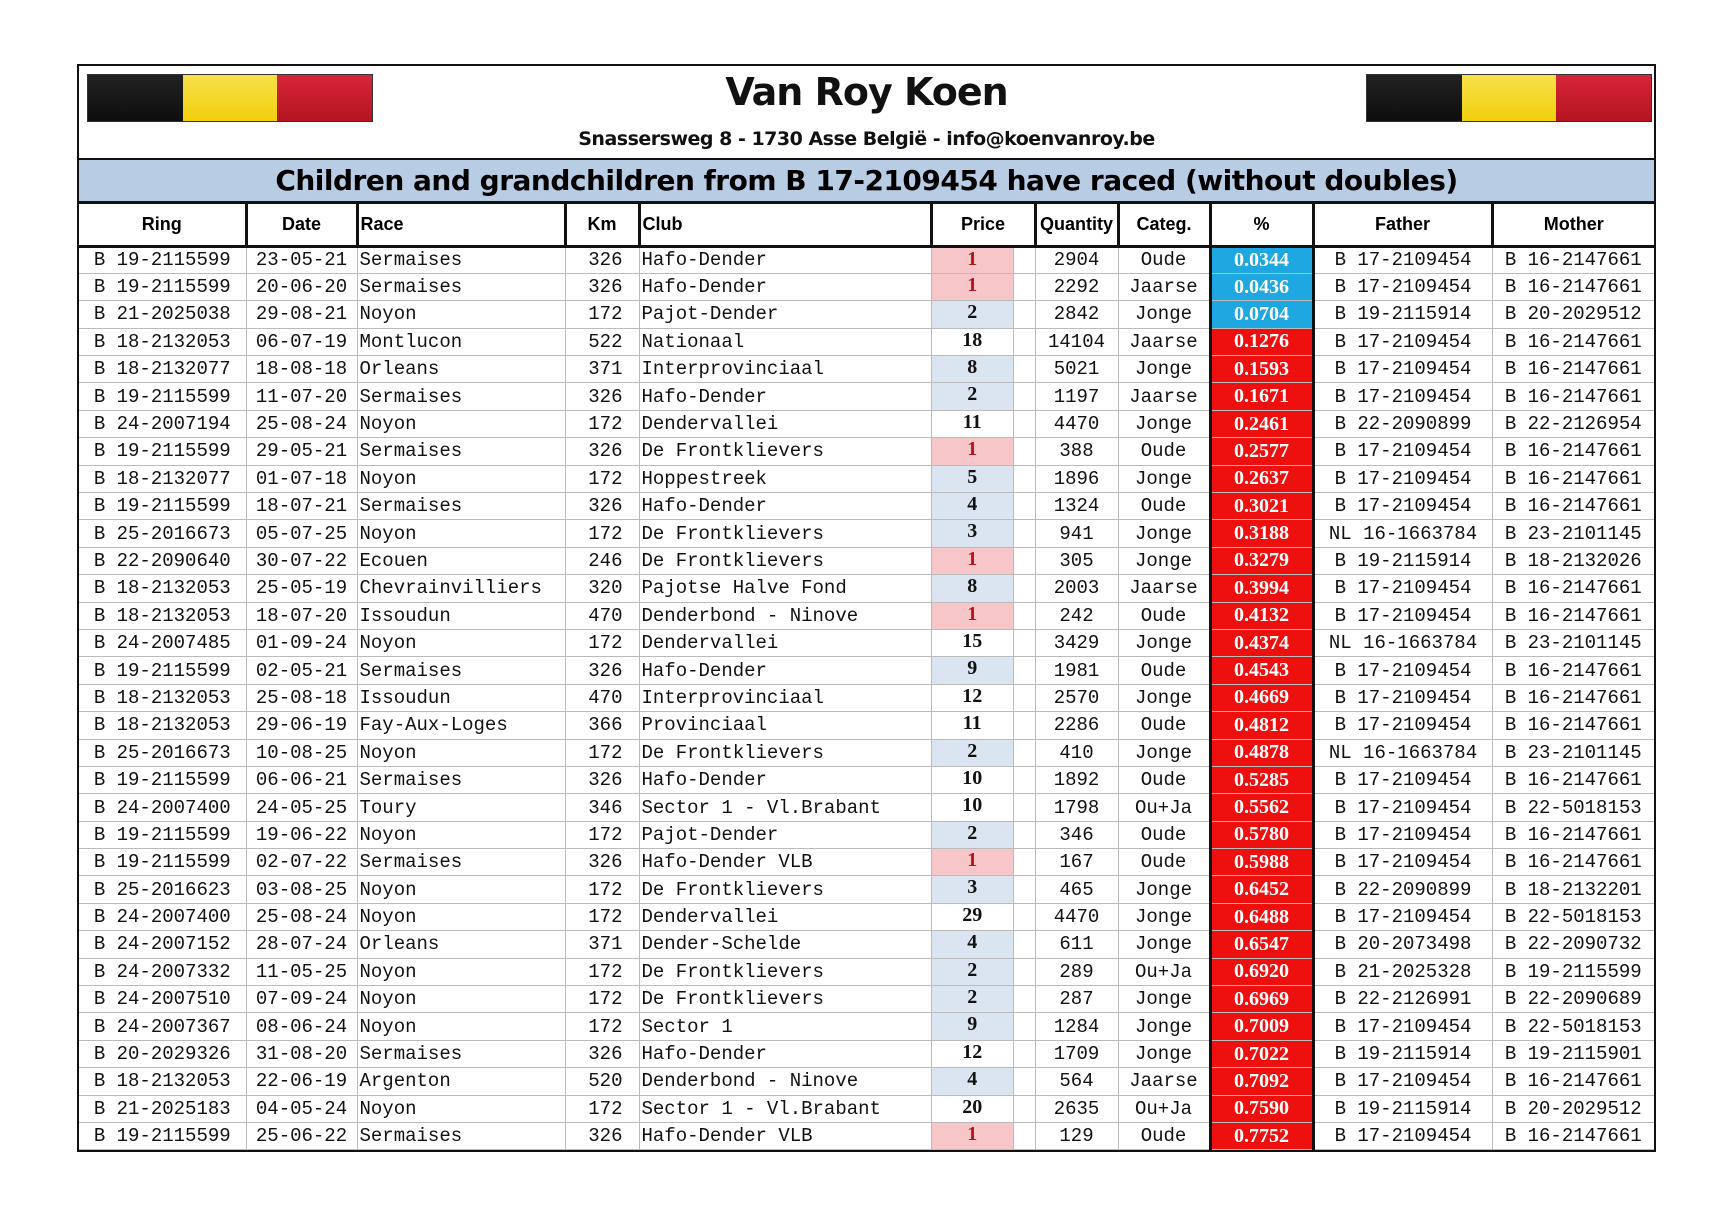  Describe the element at coordinates (784, 561) in the screenshot. I see `cell-club: De Frontklievers` at that location.